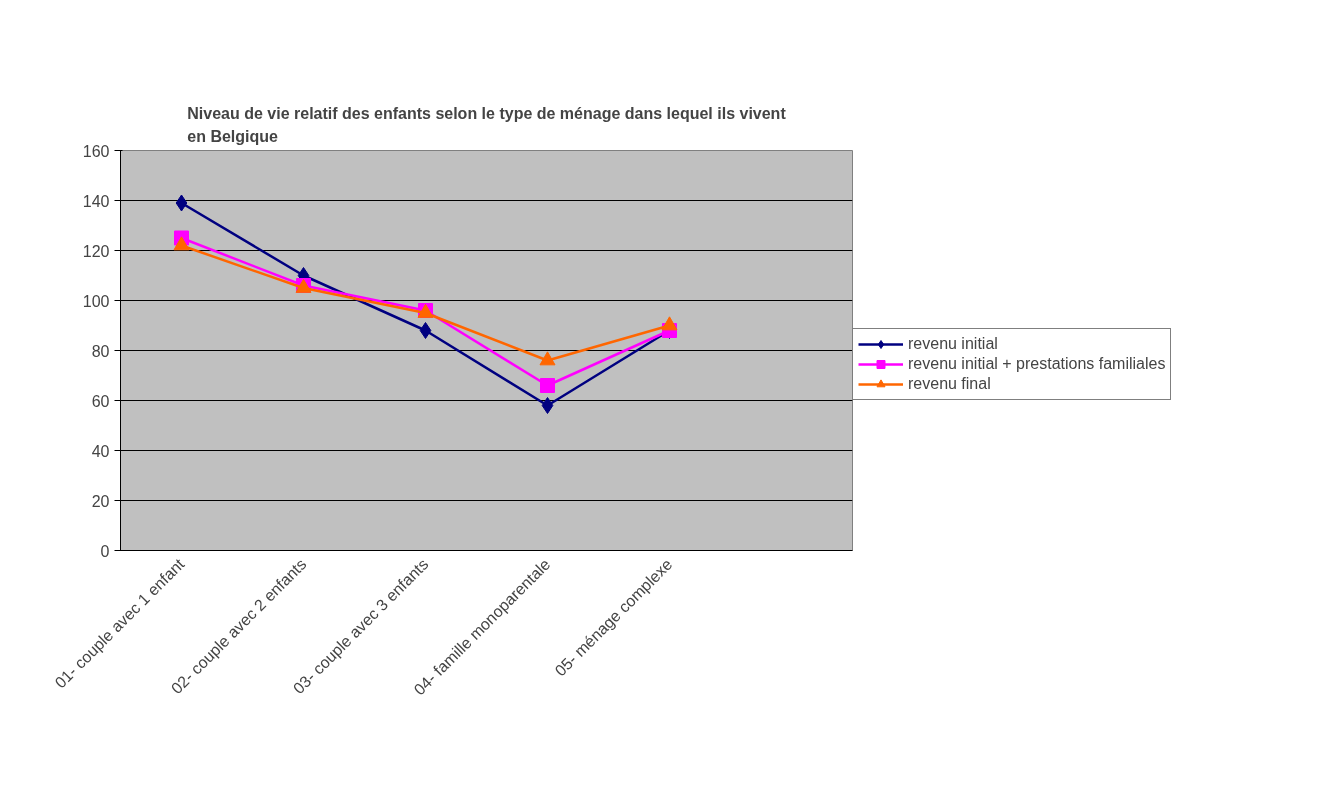 The width and height of the screenshot is (1330, 794). Describe the element at coordinates (96, 151) in the screenshot. I see `y-tick-label: 160` at that location.